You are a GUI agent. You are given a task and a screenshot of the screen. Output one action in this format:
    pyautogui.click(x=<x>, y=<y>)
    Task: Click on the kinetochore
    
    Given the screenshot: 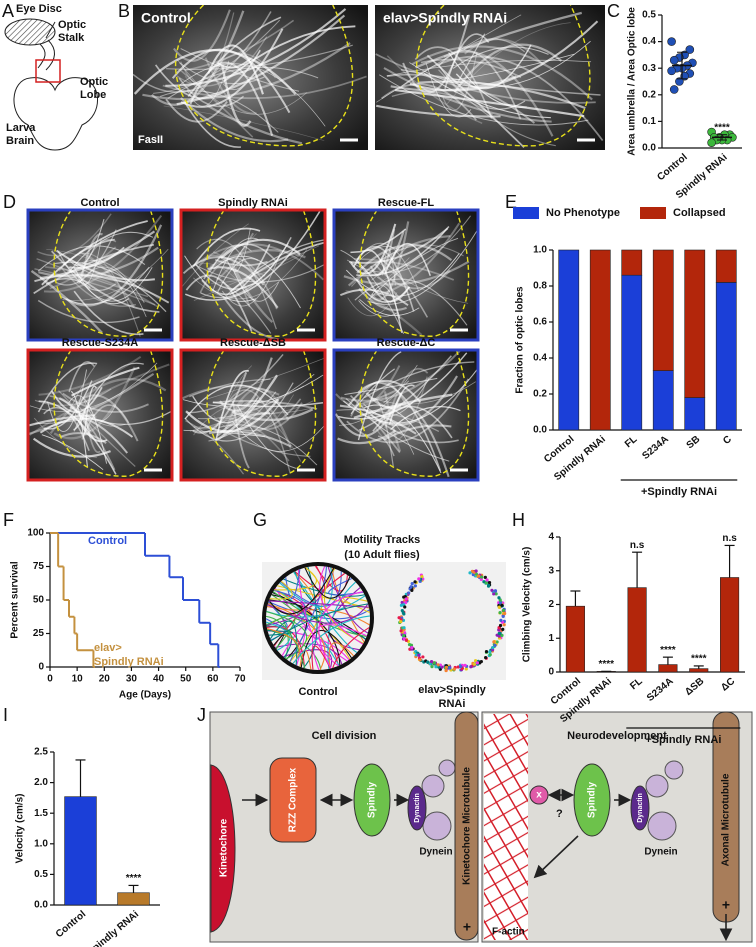 What is the action you would take?
    pyautogui.click(x=223, y=848)
    